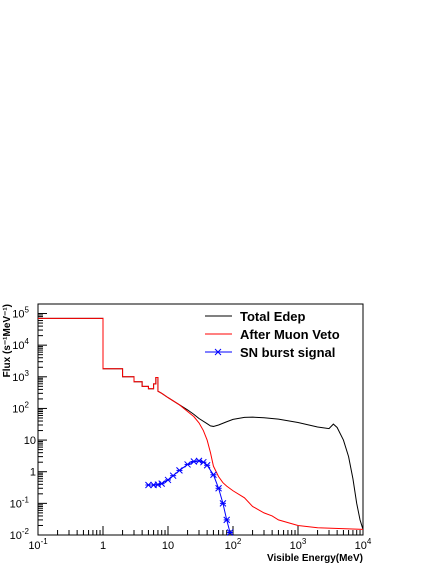 This screenshot has width=436, height=564. Describe the element at coordinates (20, 313) in the screenshot. I see `y-tick-label: 10⁵` at that location.